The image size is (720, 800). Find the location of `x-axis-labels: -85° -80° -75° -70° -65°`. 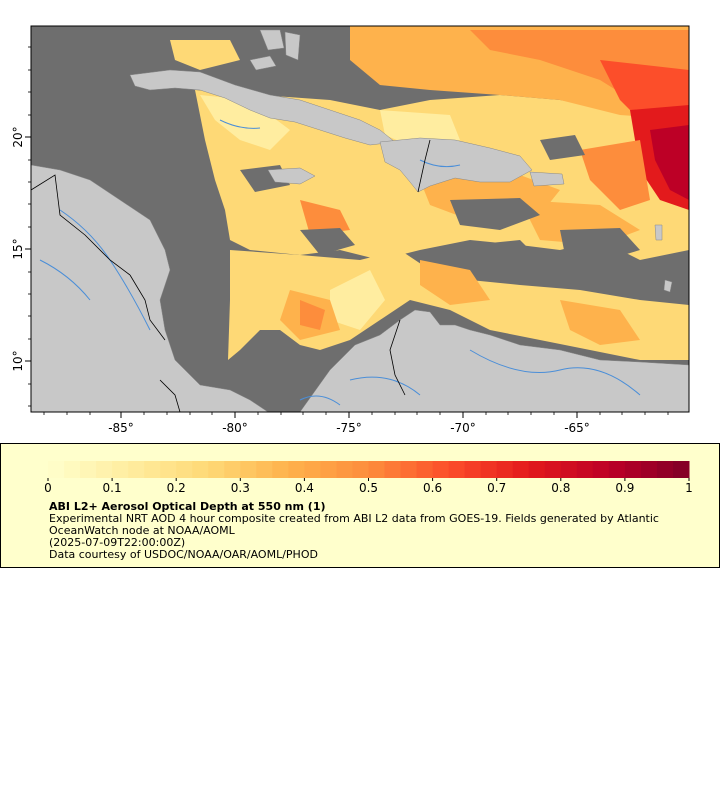

x-axis-labels: -85° -80° -75° -70° -65° is located at coordinates (349, 428).